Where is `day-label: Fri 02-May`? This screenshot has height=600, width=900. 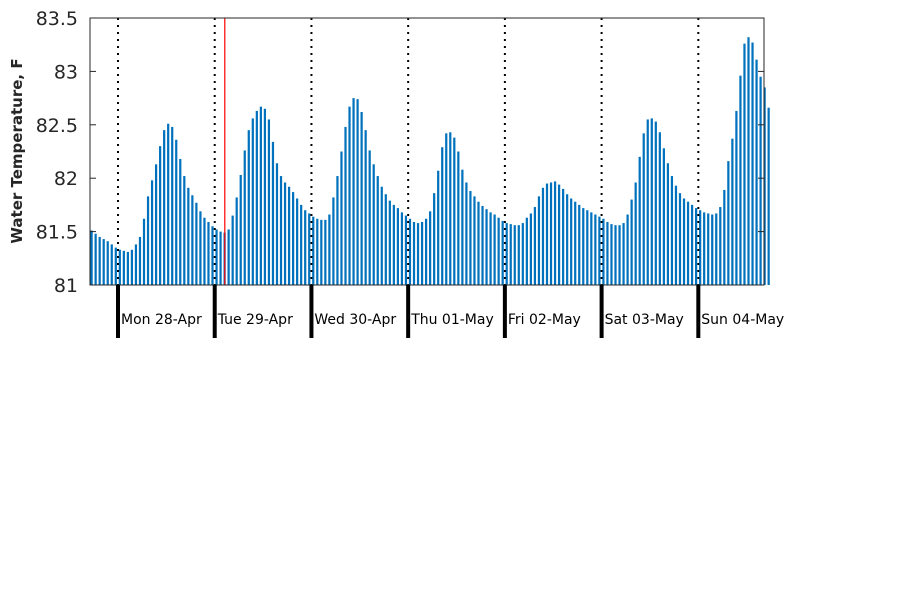 day-label: Fri 02-May is located at coordinates (544, 320).